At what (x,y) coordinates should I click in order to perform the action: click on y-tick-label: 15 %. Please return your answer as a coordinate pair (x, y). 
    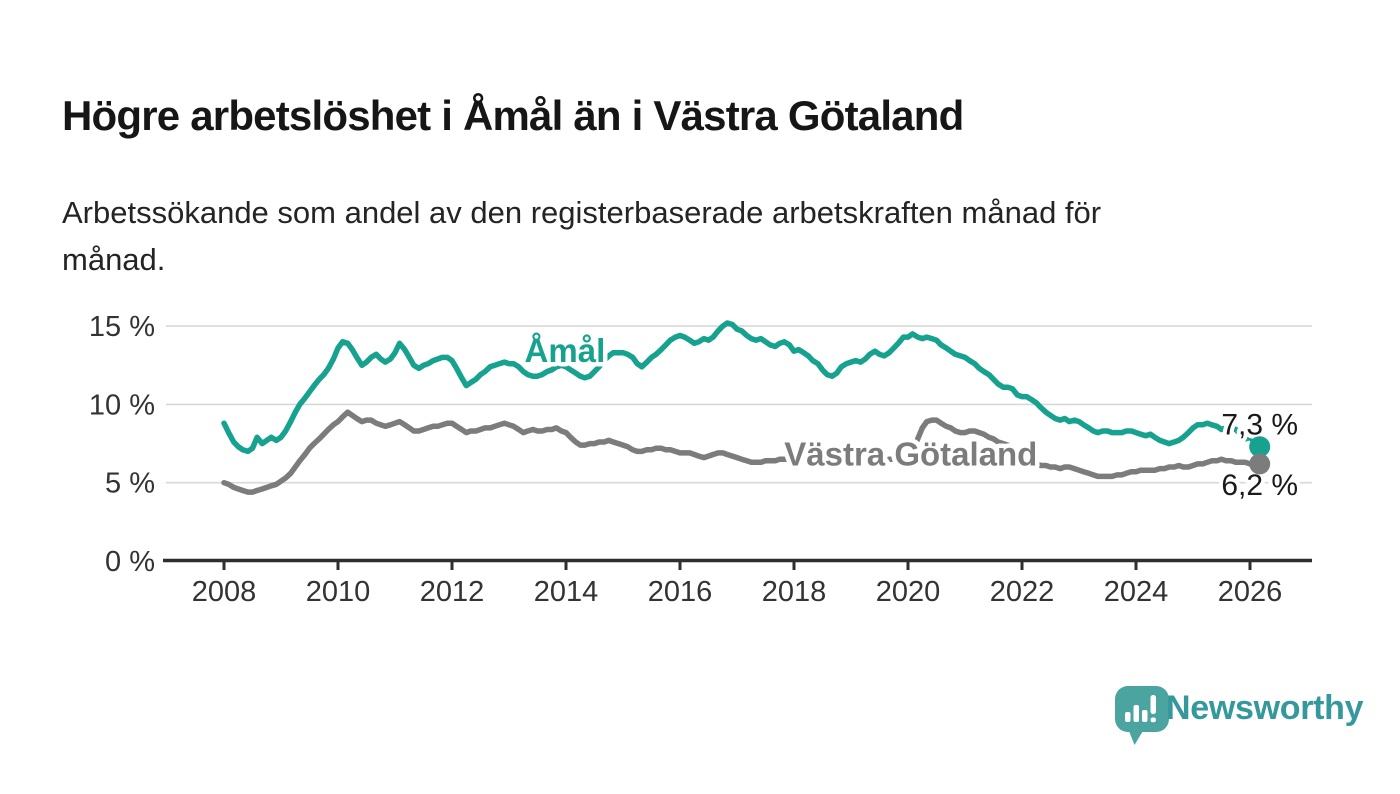
    Looking at the image, I should click on (122, 327).